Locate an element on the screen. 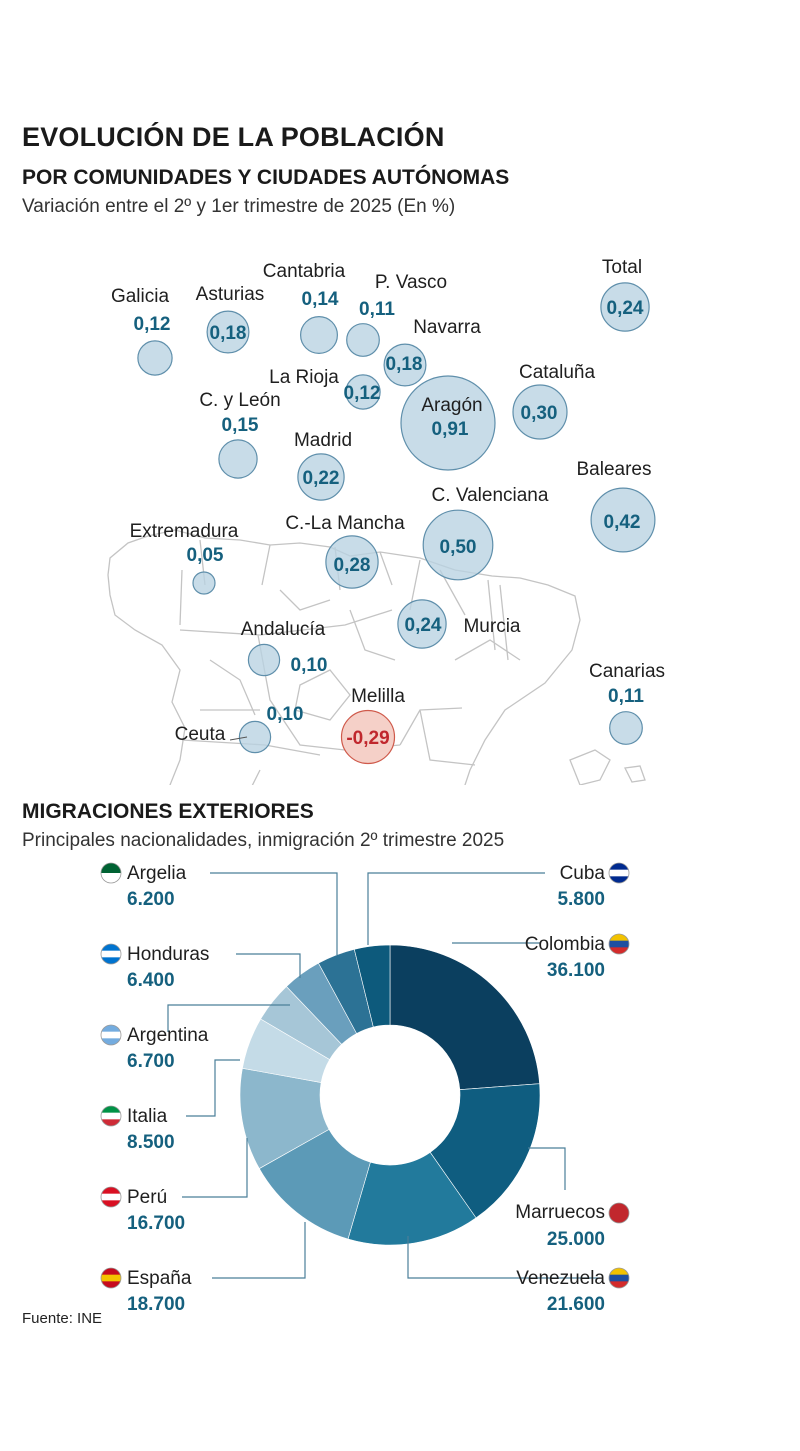 The width and height of the screenshot is (800, 1451). country-name-colombia: Colombia is located at coordinates (565, 944).